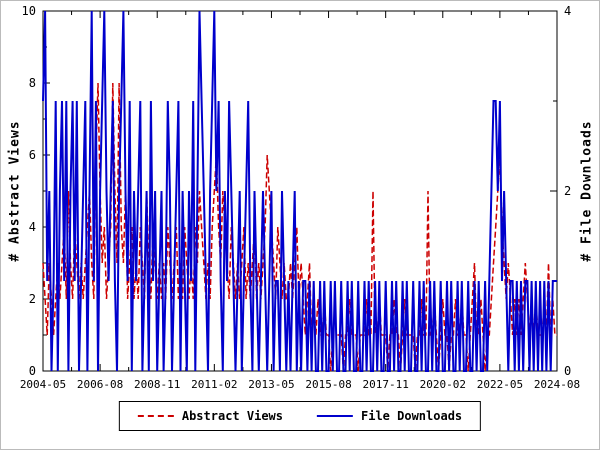 Image resolution: width=600 pixels, height=450 pixels. Describe the element at coordinates (300, 416) in the screenshot. I see `legend: Abstract Views File Downloads` at that location.